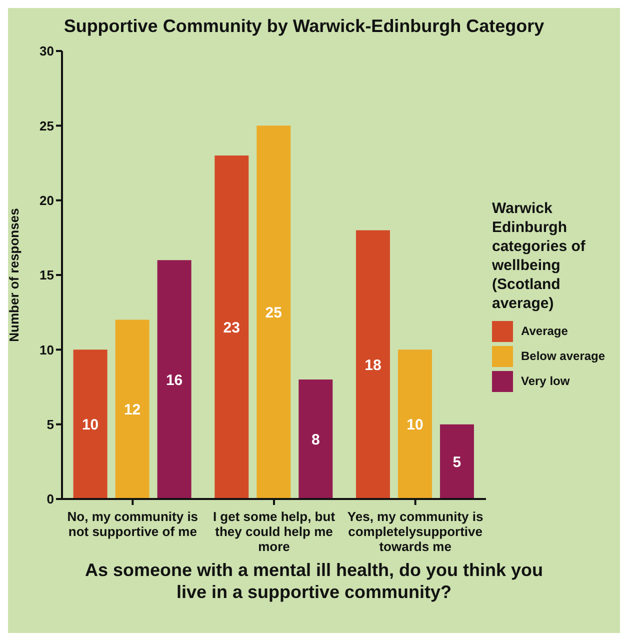 This screenshot has width=628, height=641. I want to click on data-label: 12, so click(132, 410).